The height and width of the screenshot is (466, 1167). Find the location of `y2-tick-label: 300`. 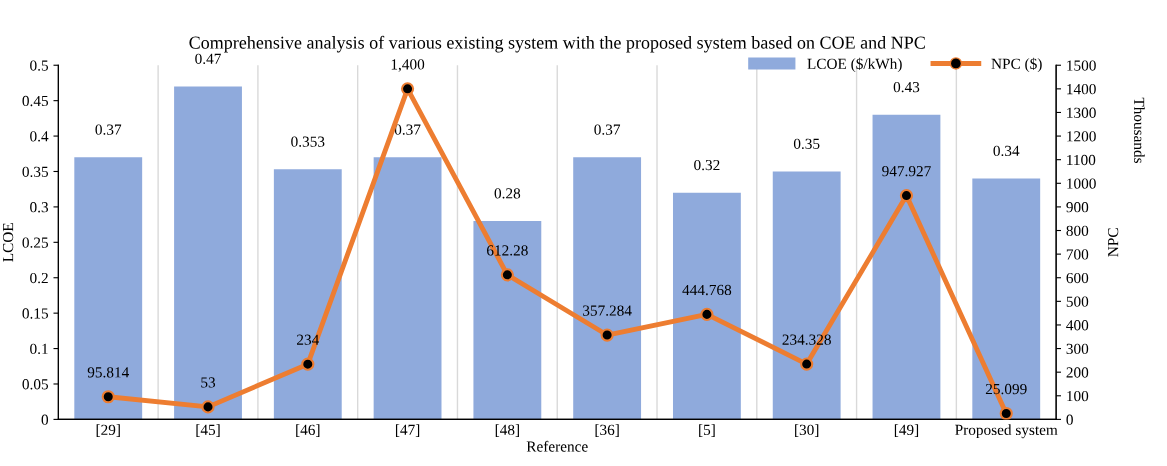

y2-tick-label: 300 is located at coordinates (1077, 349).